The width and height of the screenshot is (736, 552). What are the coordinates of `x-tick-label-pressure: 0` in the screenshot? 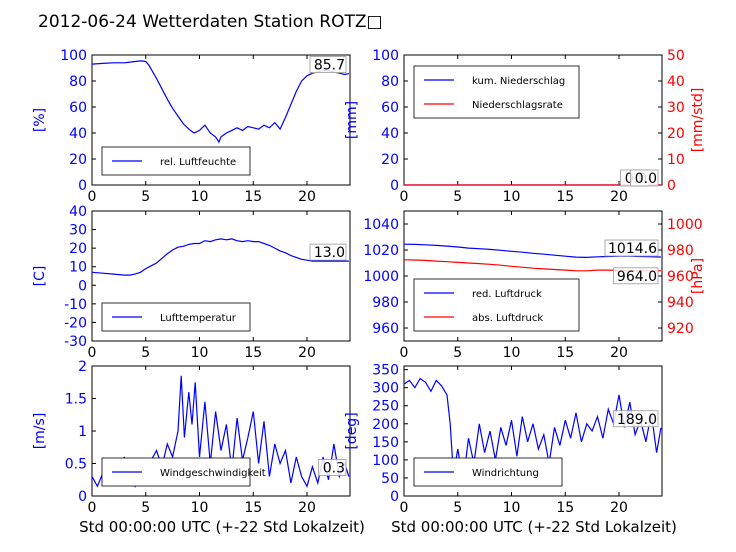 It's located at (404, 353).